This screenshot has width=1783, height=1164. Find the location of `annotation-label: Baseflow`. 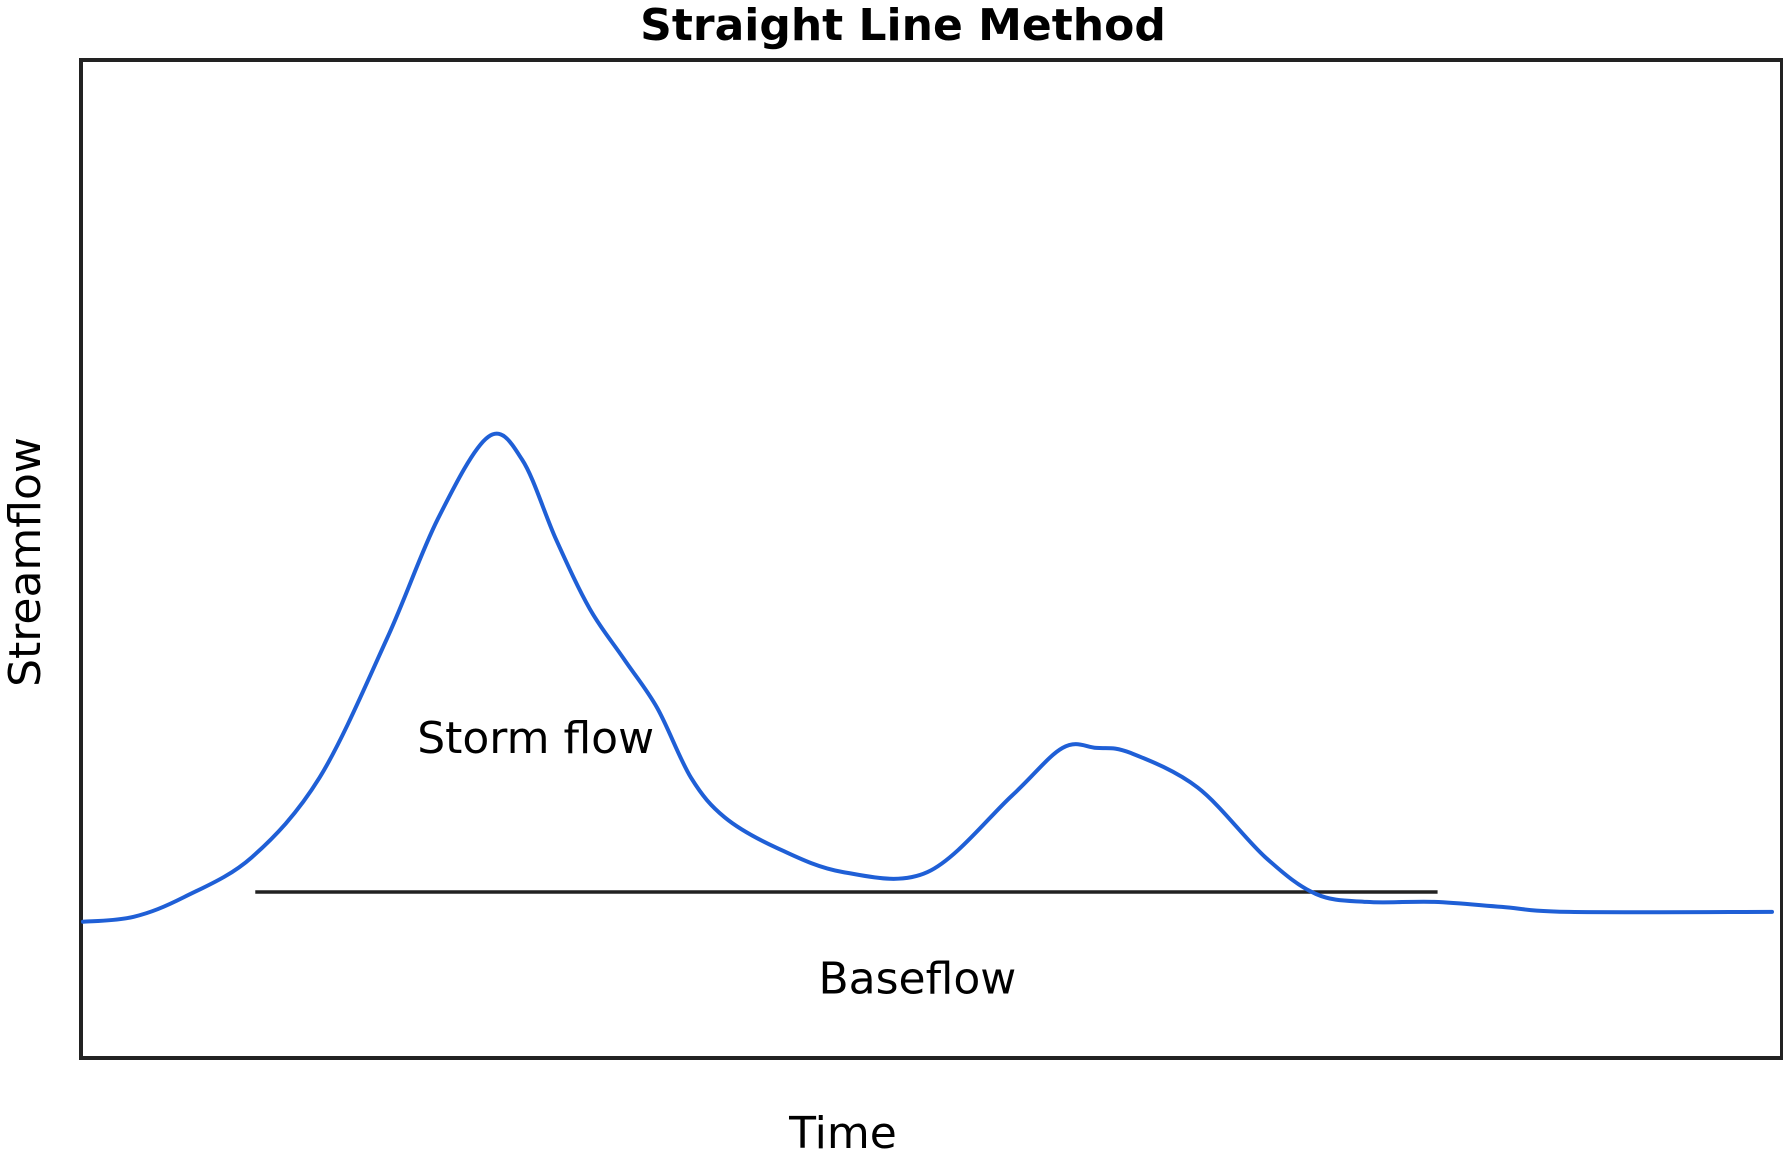

annotation-label: Baseflow is located at coordinates (917, 978).